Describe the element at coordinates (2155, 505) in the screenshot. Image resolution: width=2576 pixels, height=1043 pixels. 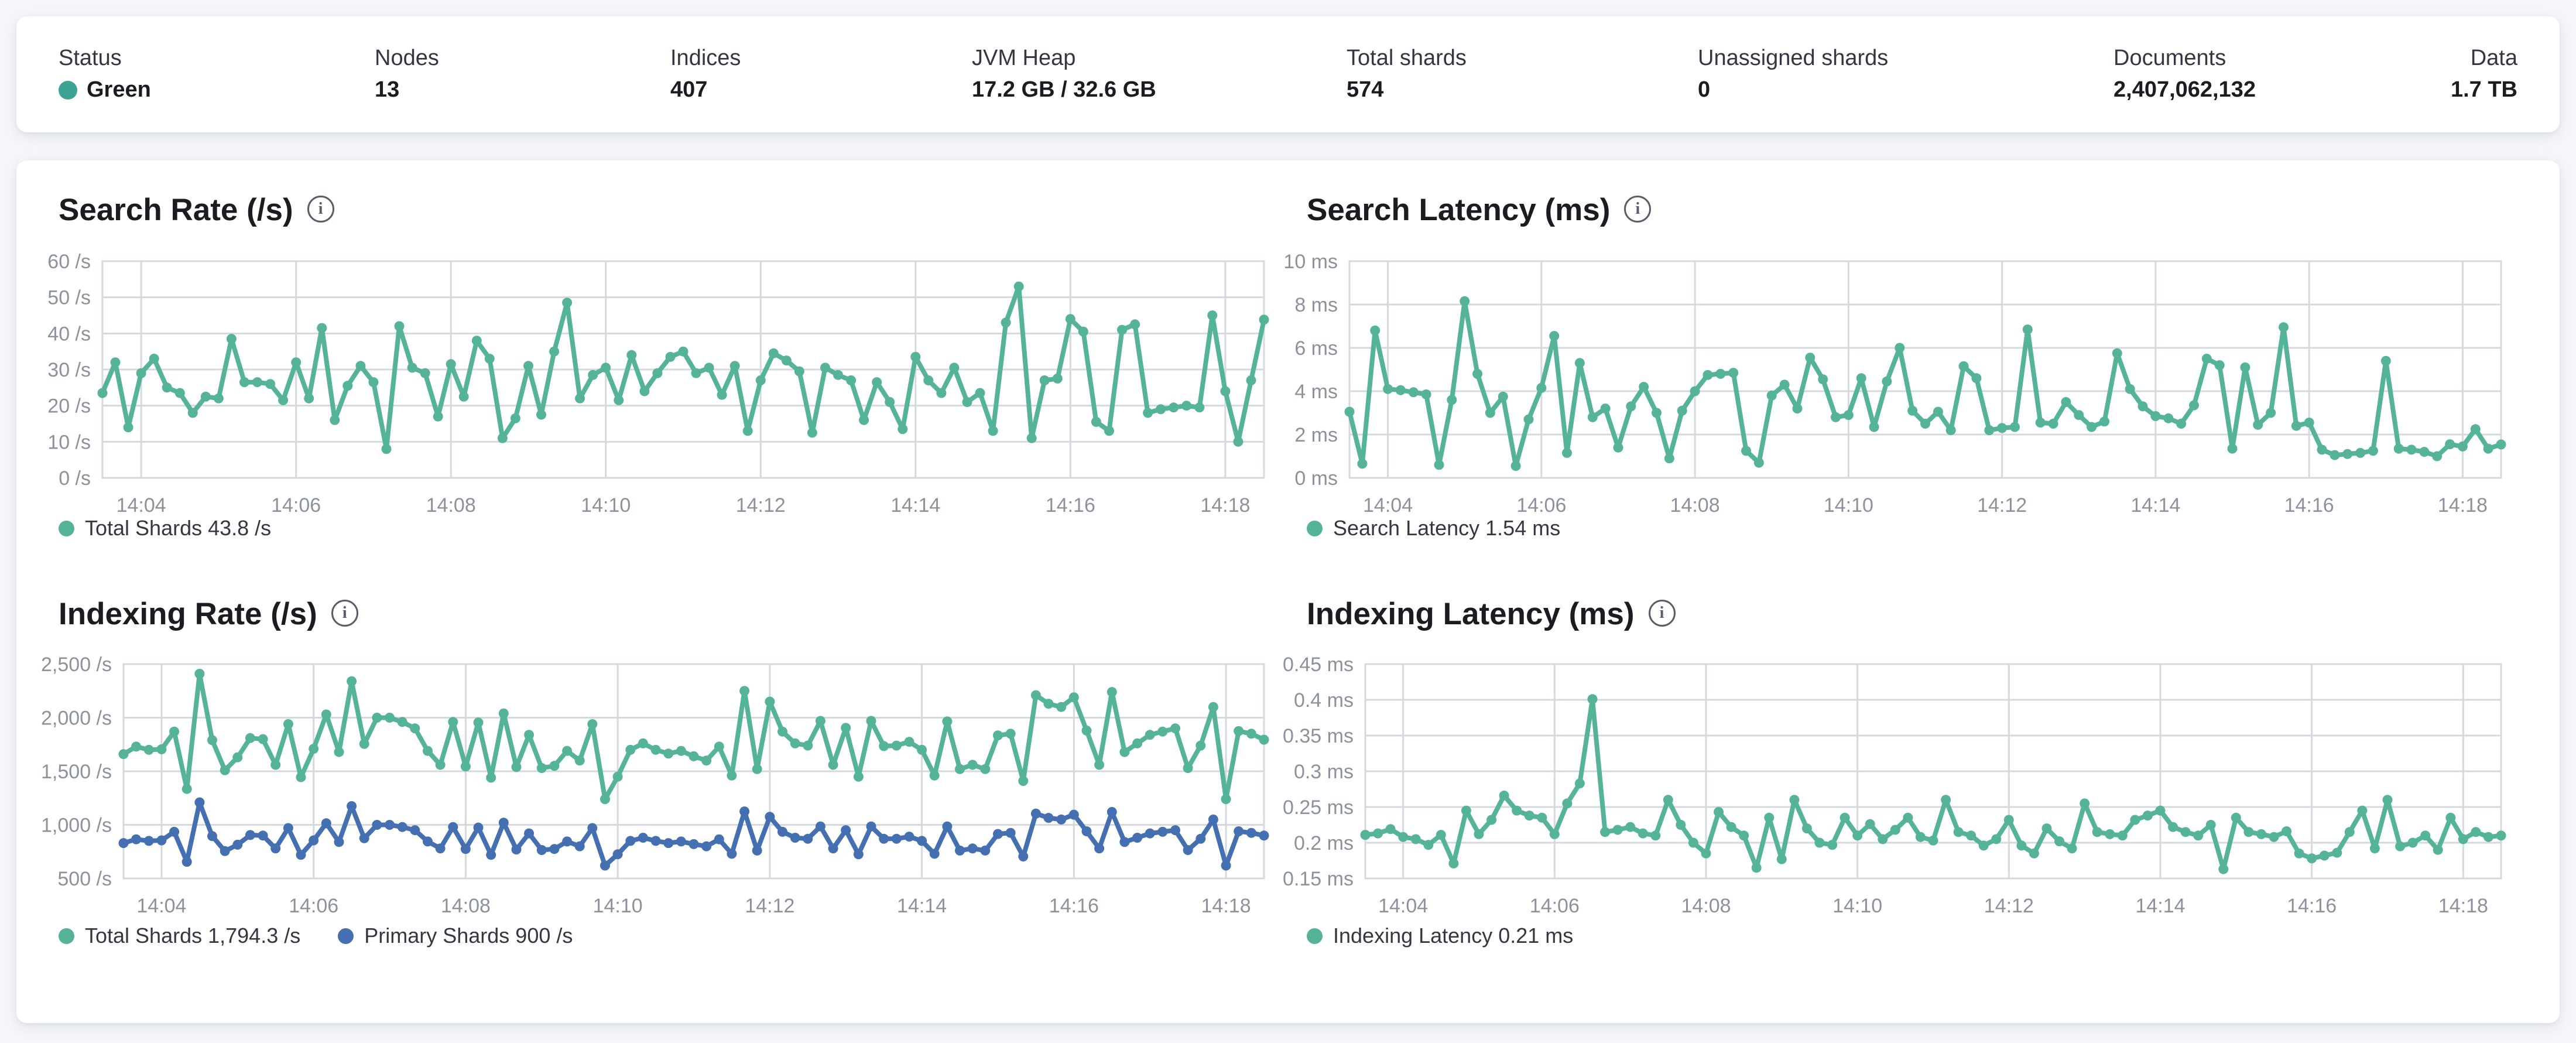
I see `x-axis-tick-label: 14:14` at that location.